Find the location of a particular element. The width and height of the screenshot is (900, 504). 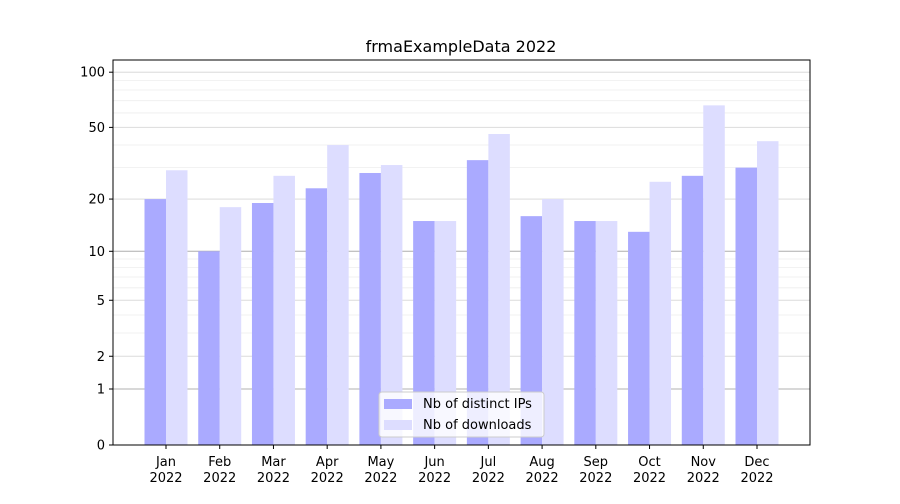

x-tick-label: Feb 2022 is located at coordinates (219, 470).